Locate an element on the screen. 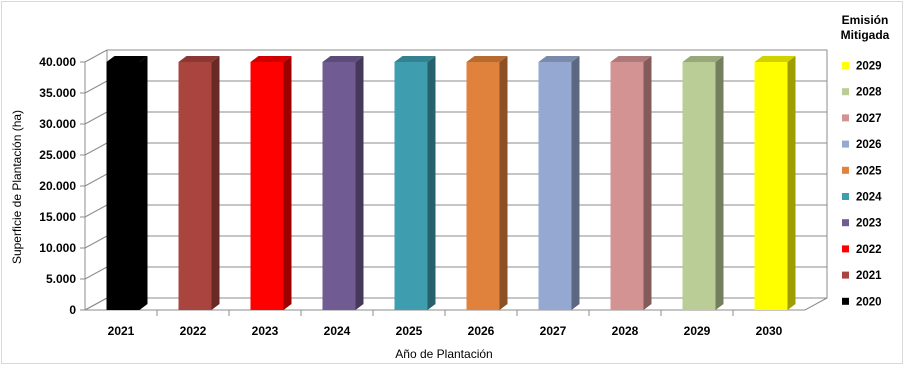 This screenshot has height=366, width=905. x-tick-label: 2029 is located at coordinates (697, 331).